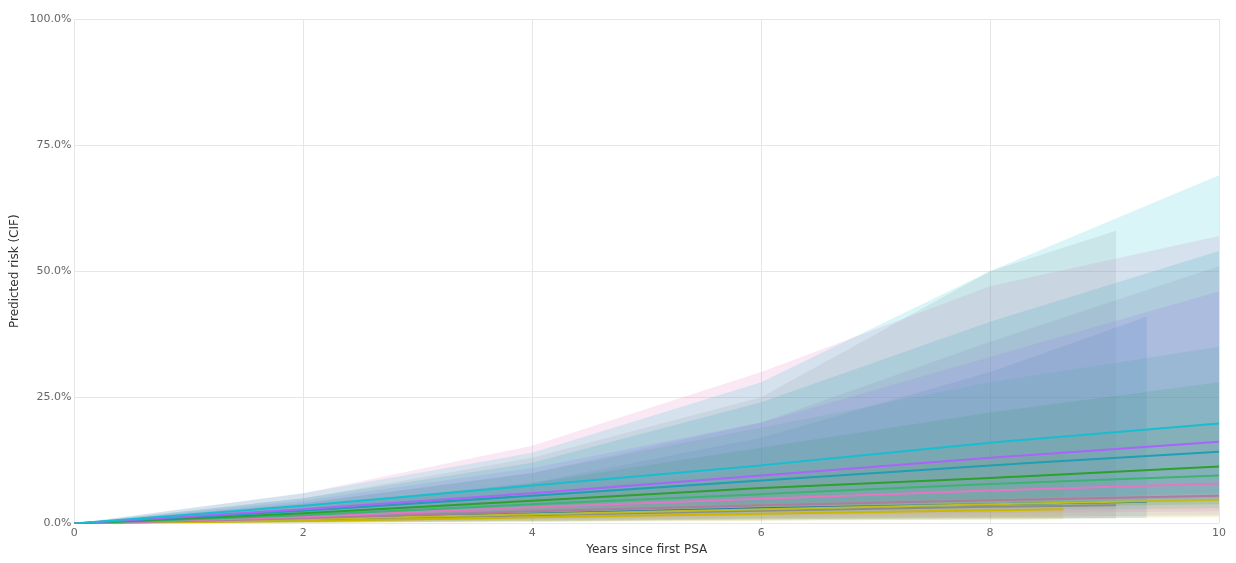 This screenshot has height=563, width=1236. I want to click on y-tick-label: 50.0%, so click(54, 271).